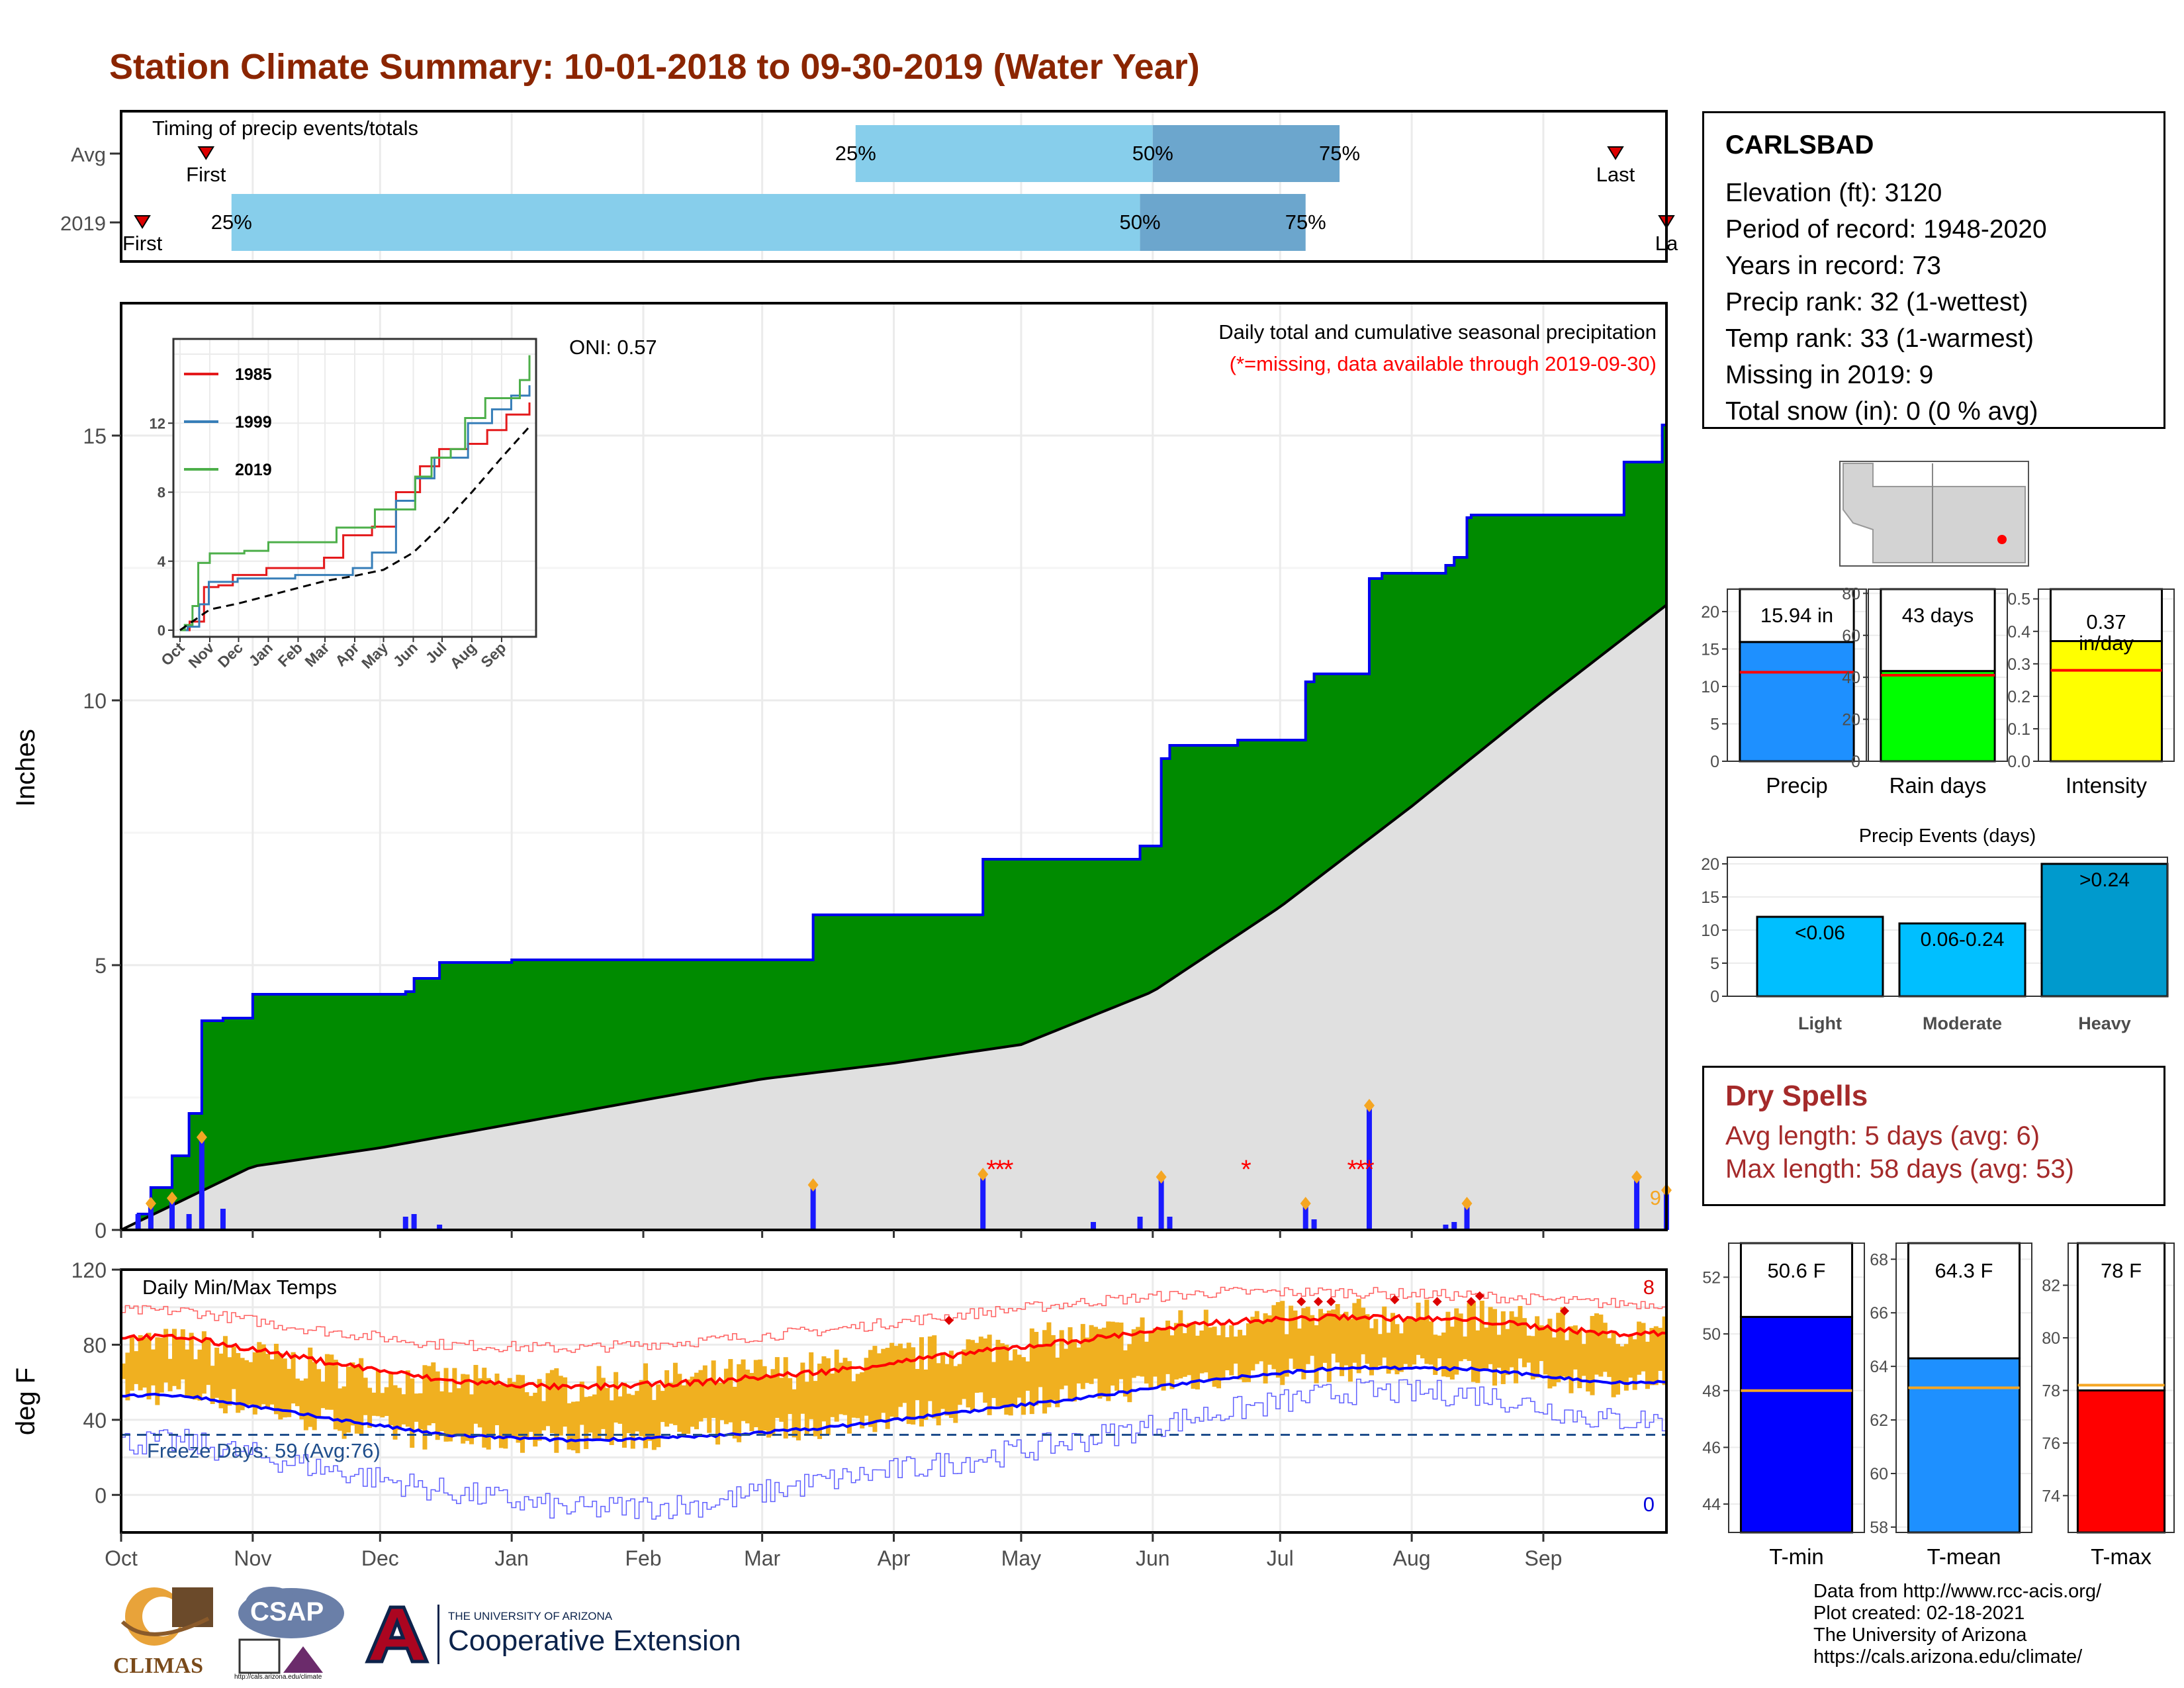  Describe the element at coordinates (1919, 1614) in the screenshot. I see `footer-line: Plot created: 02-18-2021` at that location.